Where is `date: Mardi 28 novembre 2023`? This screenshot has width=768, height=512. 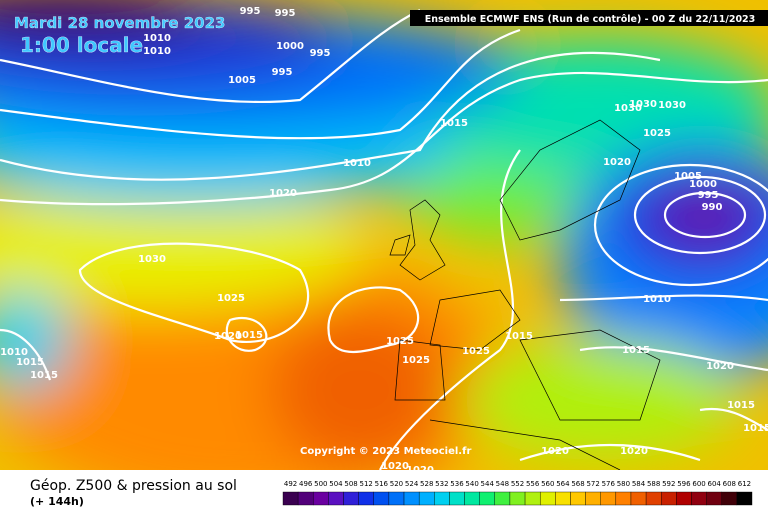 date: Mardi 28 novembre 2023 is located at coordinates (120, 23).